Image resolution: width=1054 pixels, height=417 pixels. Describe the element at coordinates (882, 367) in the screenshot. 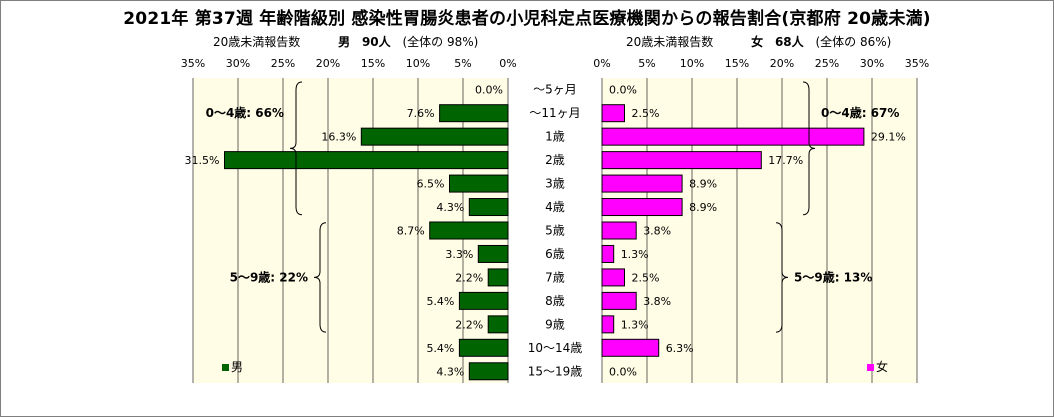

I see `female-legend-label: 女` at that location.